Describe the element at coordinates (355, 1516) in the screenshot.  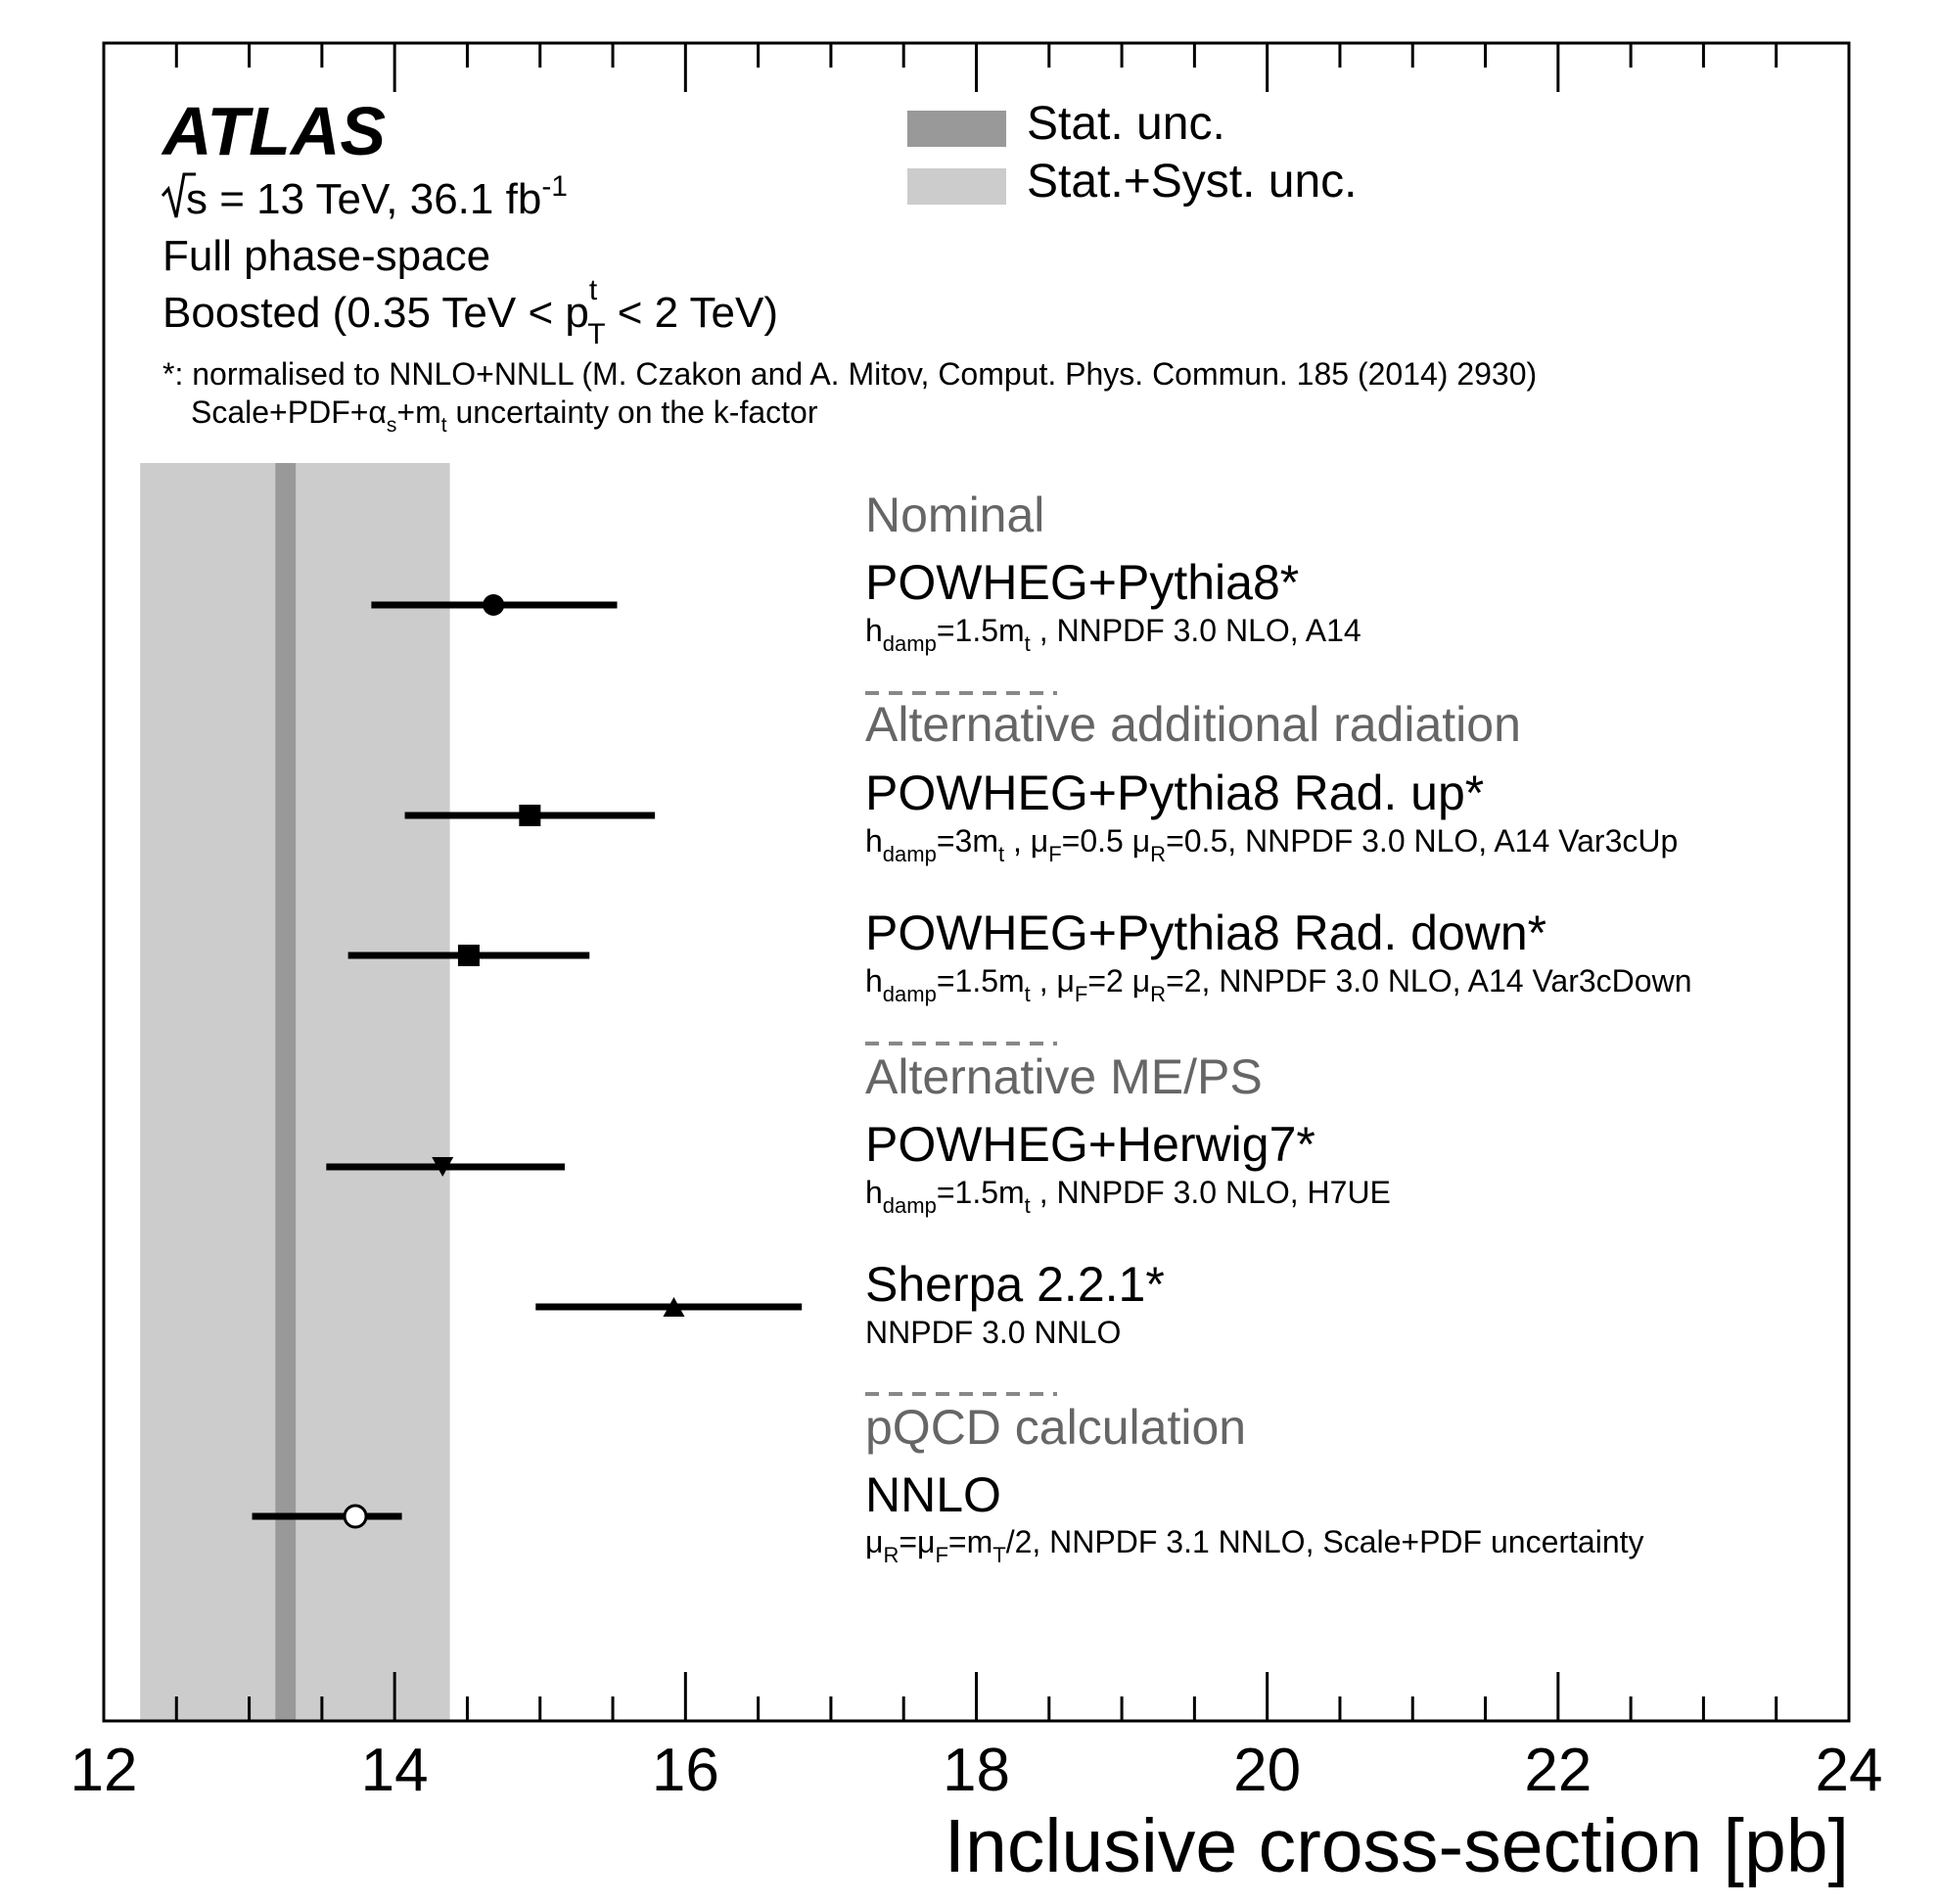
I see `marker-open-circle` at that location.